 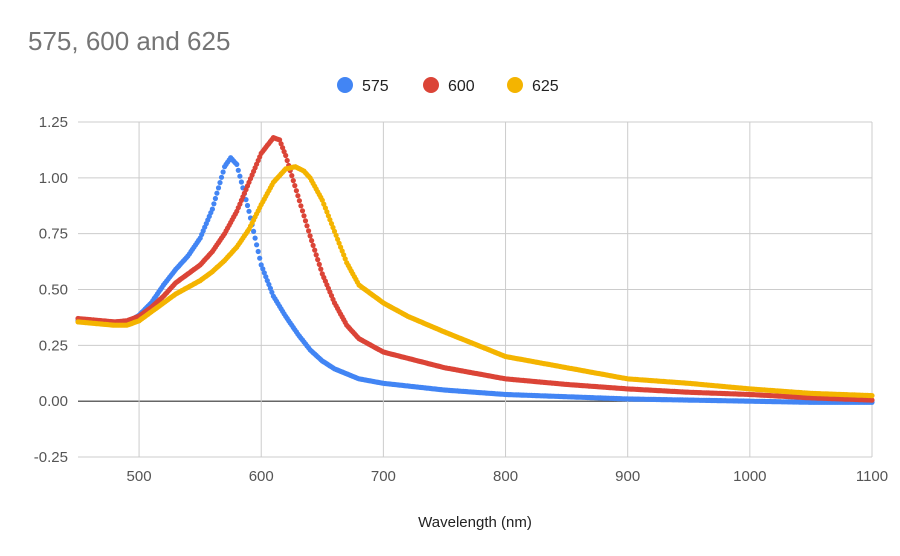 What do you see at coordinates (475, 522) in the screenshot?
I see `x-axis-title: Wavelength (nm)` at bounding box center [475, 522].